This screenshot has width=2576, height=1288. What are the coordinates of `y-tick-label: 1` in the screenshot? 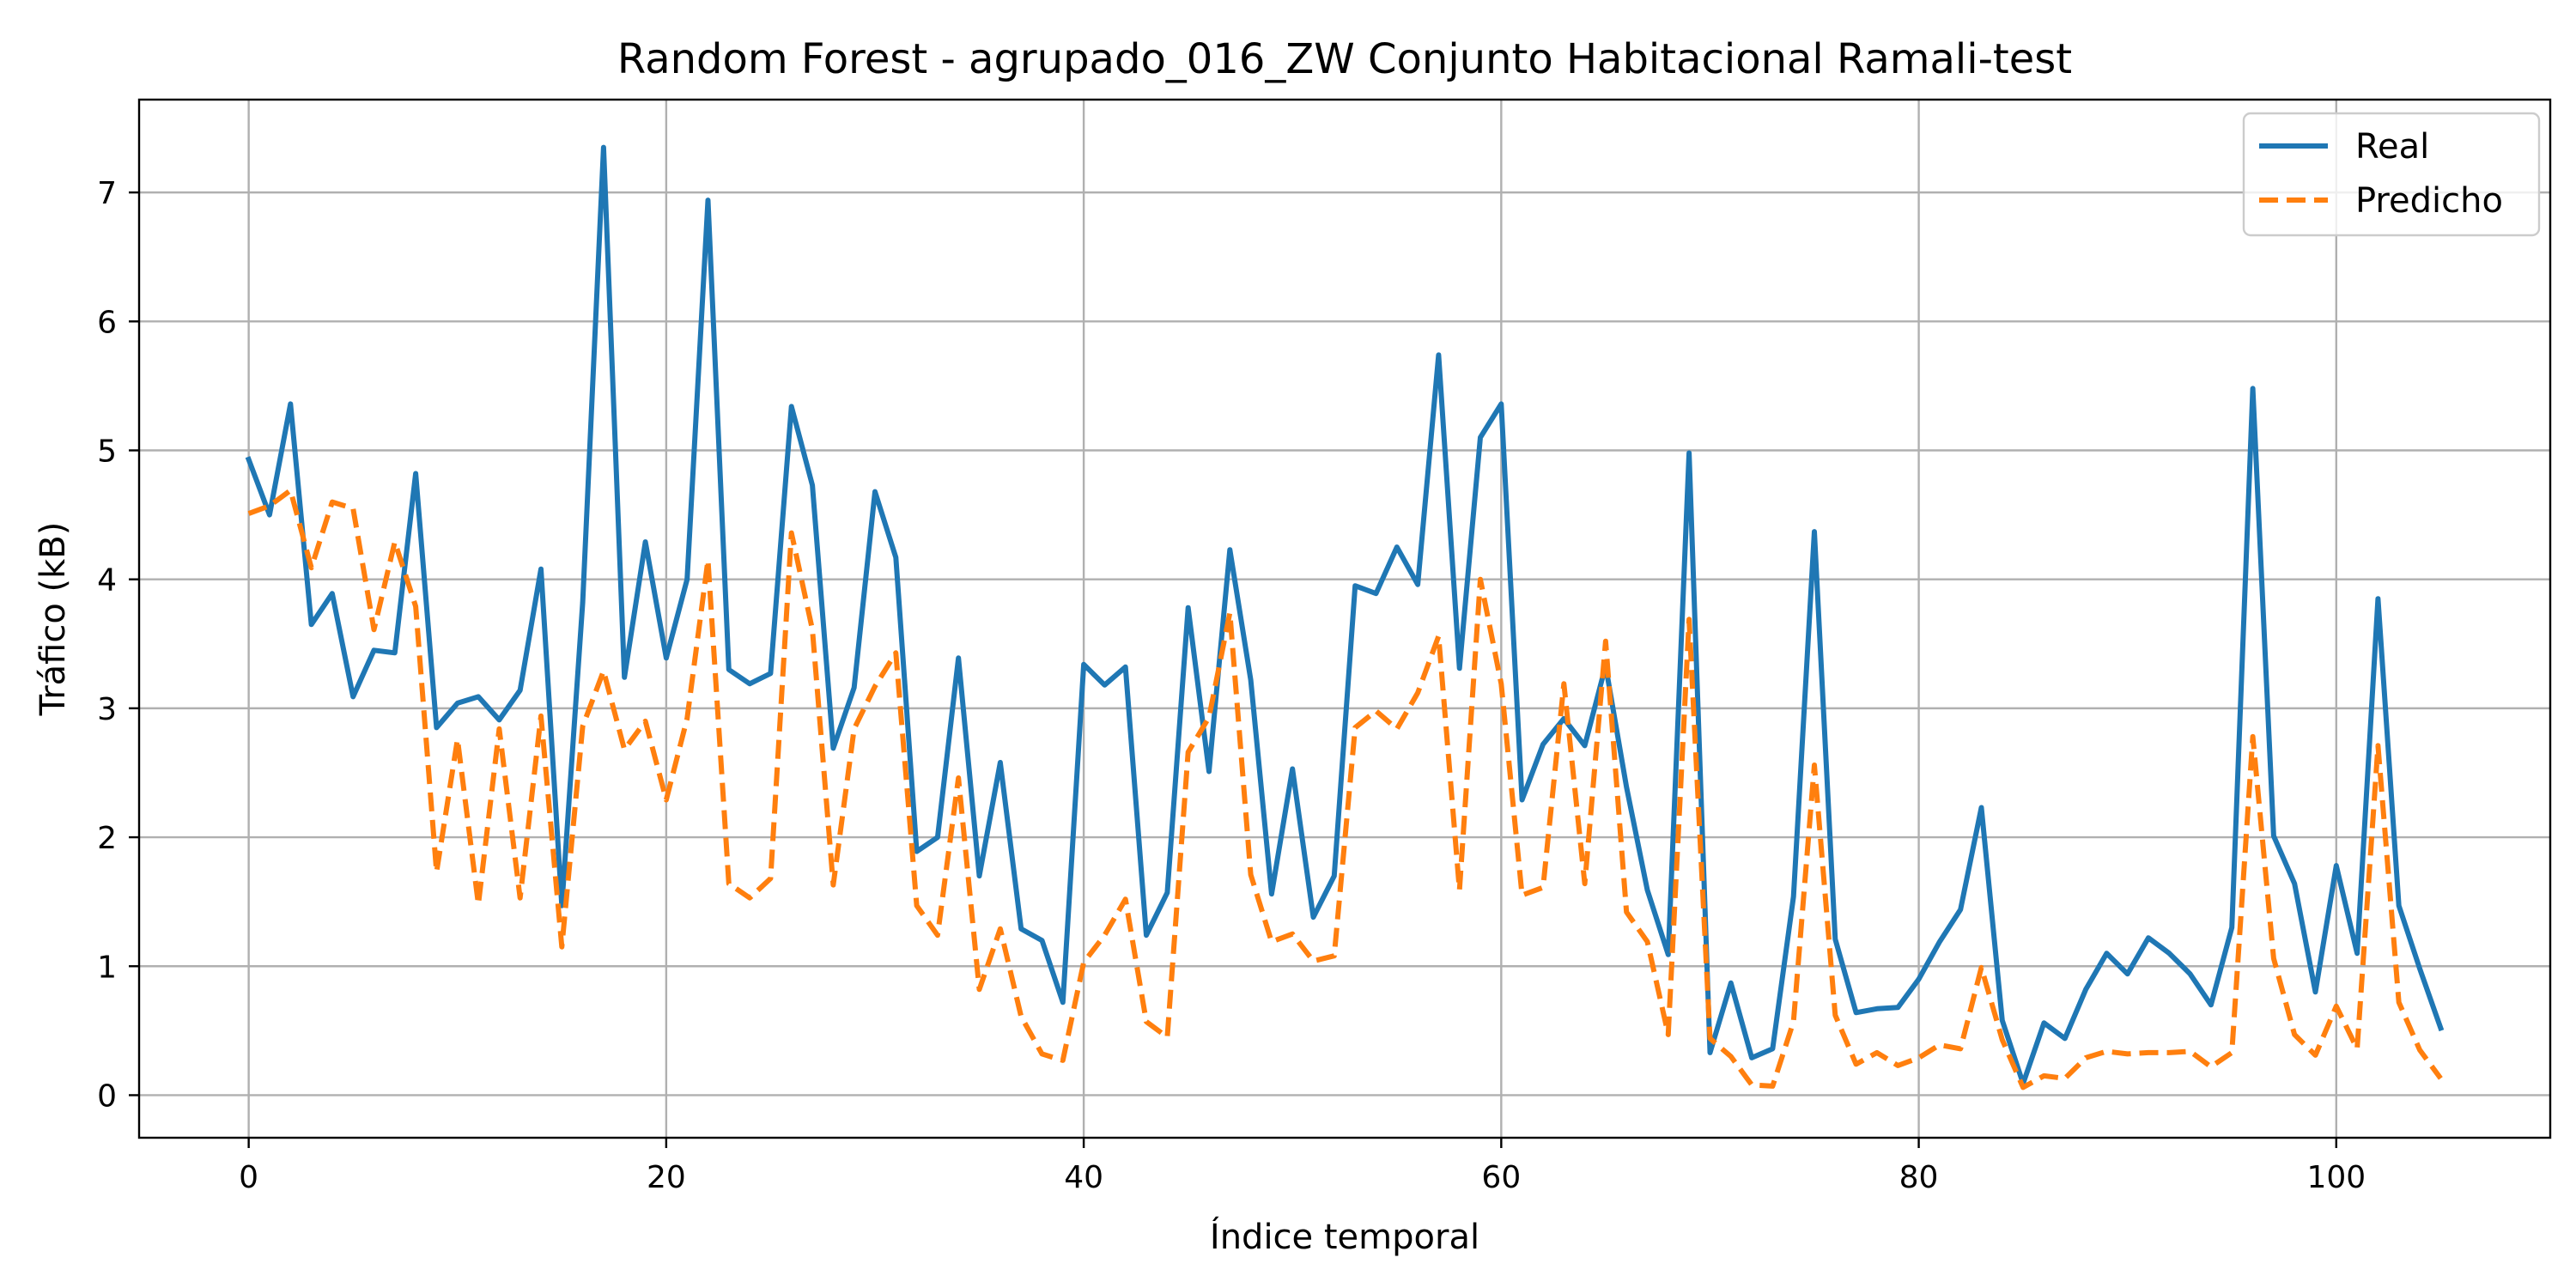 It's located at (107, 968).